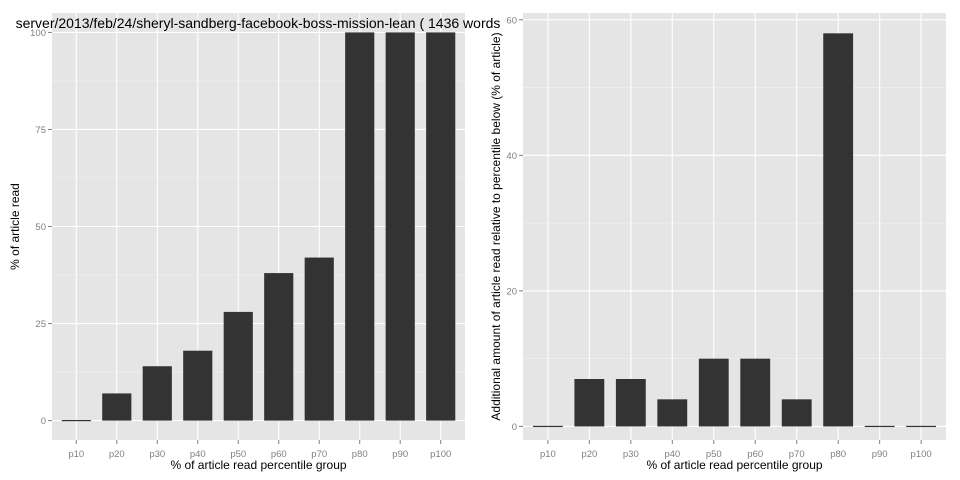 The height and width of the screenshot is (480, 960). I want to click on y-tick-label: 20, so click(511, 291).